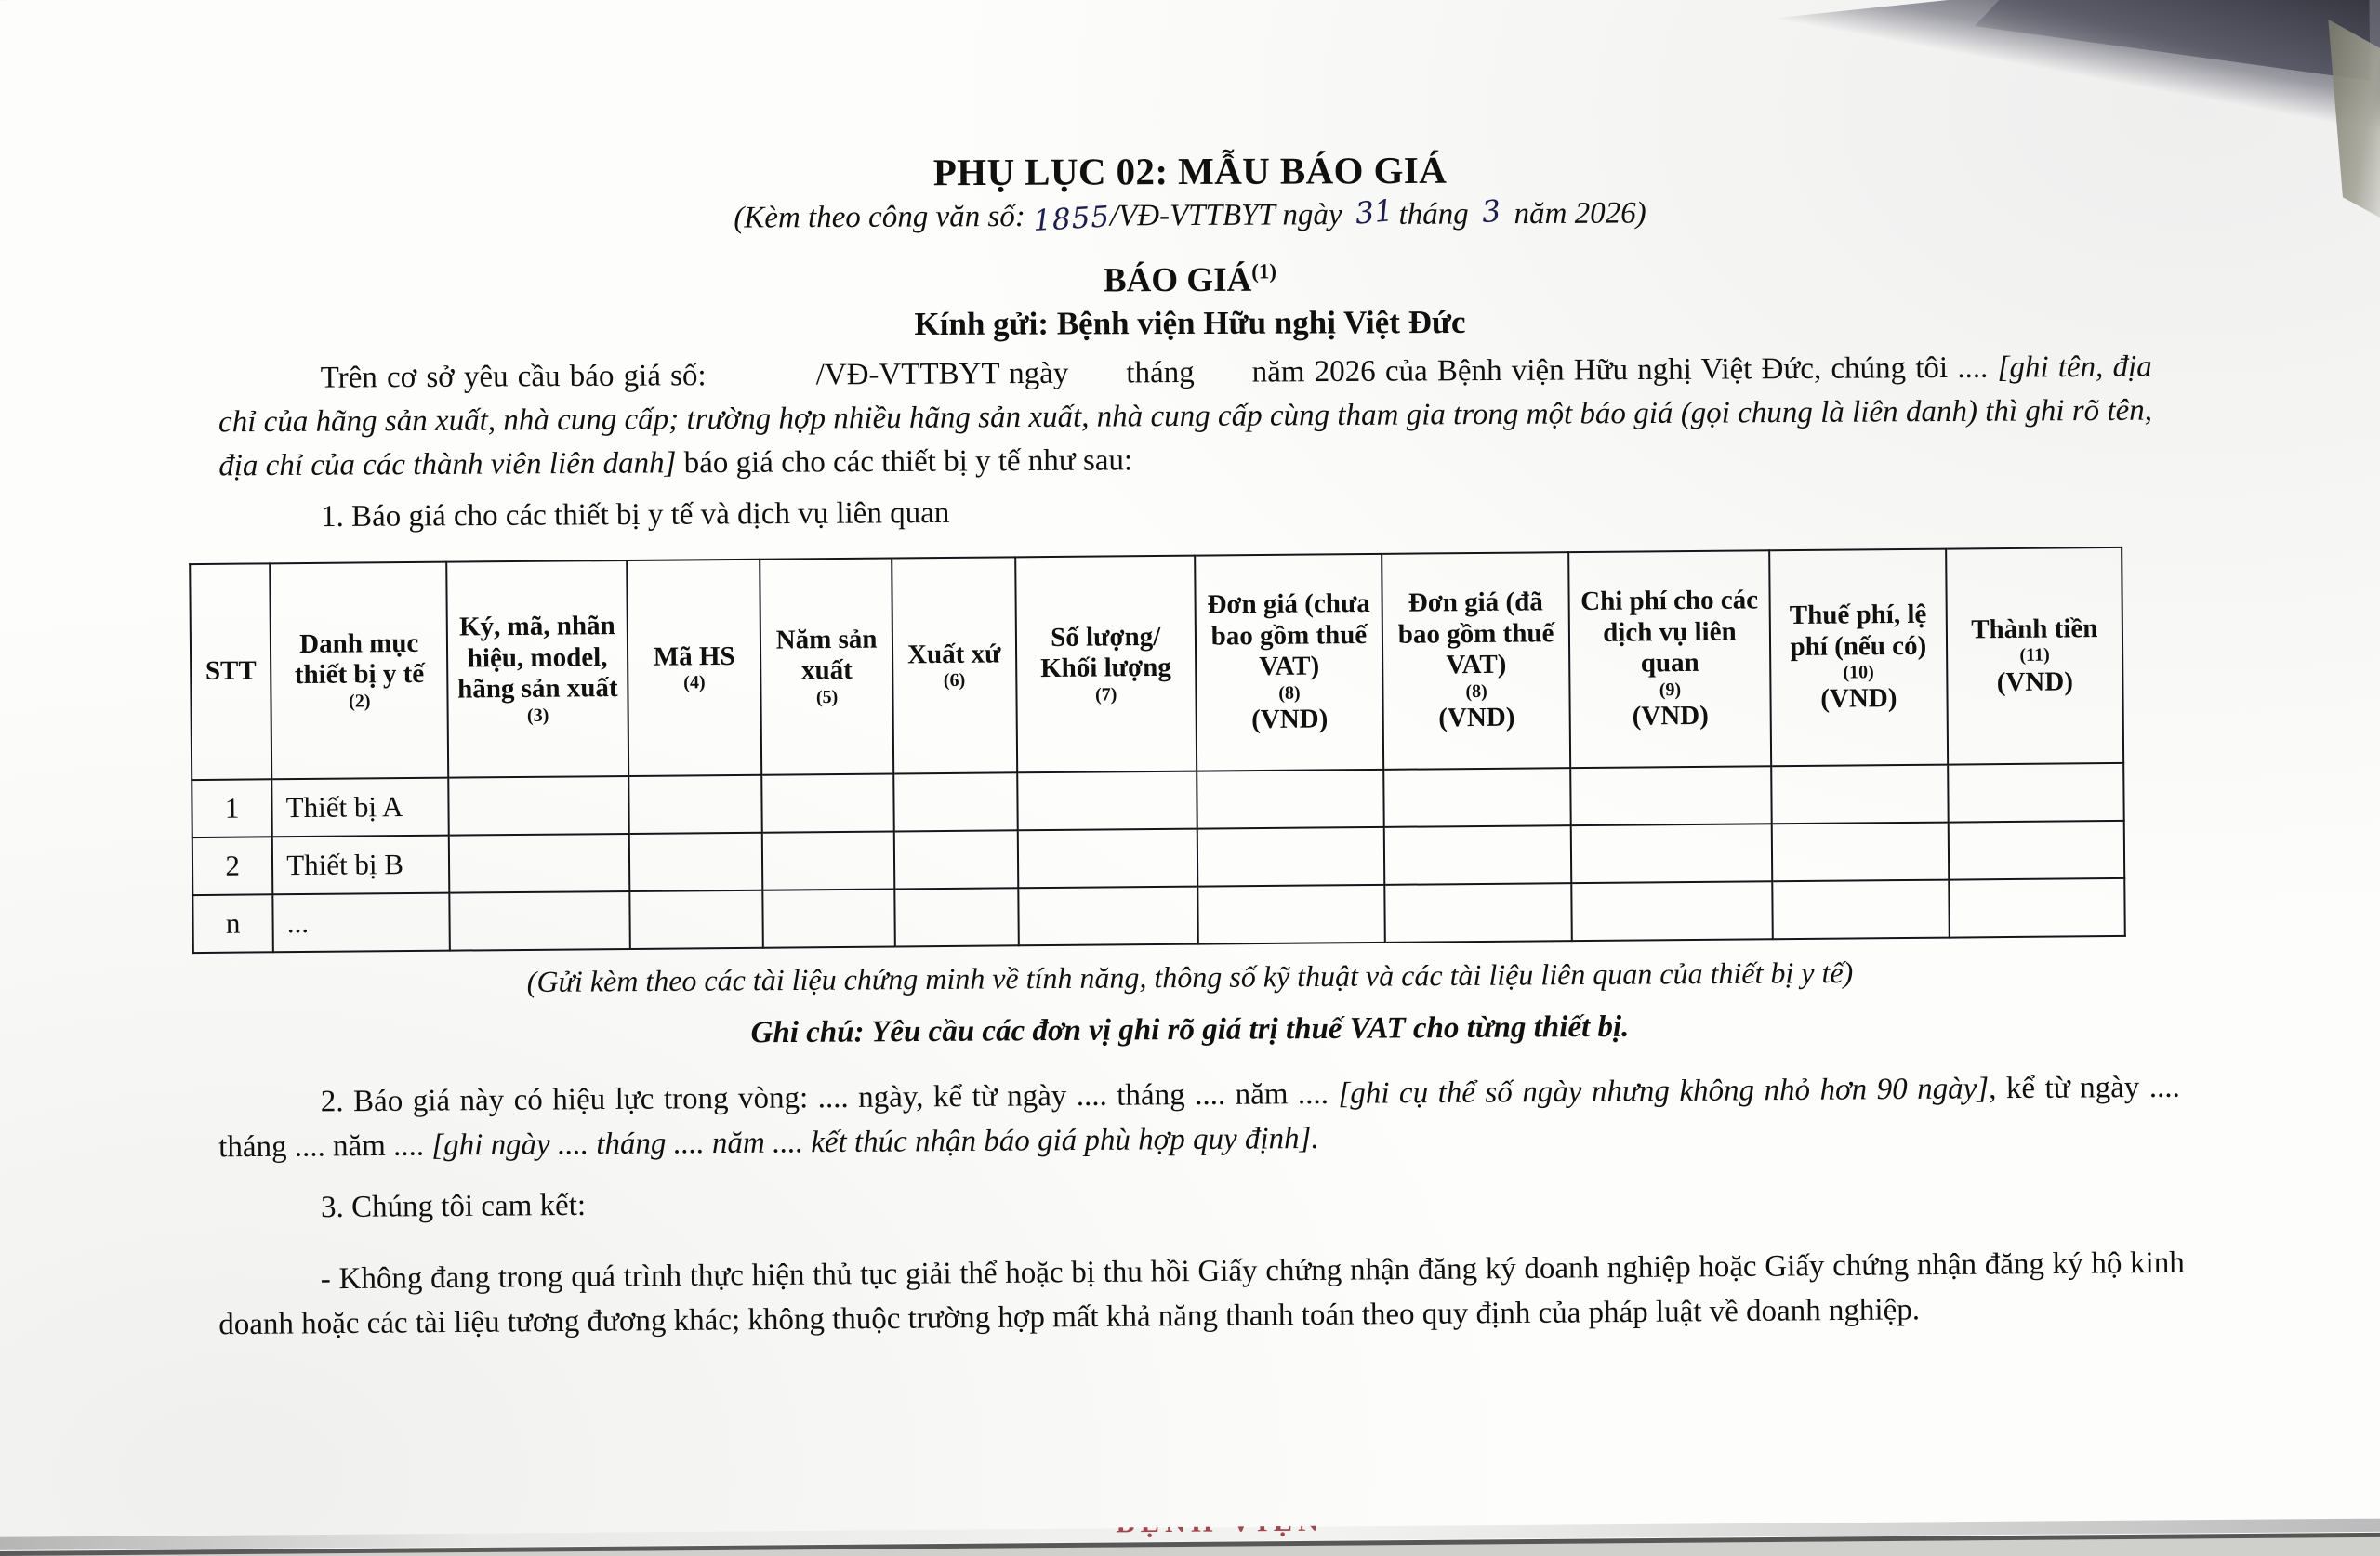  I want to click on col-header-hs-code: Mã HS(4), so click(694, 668).